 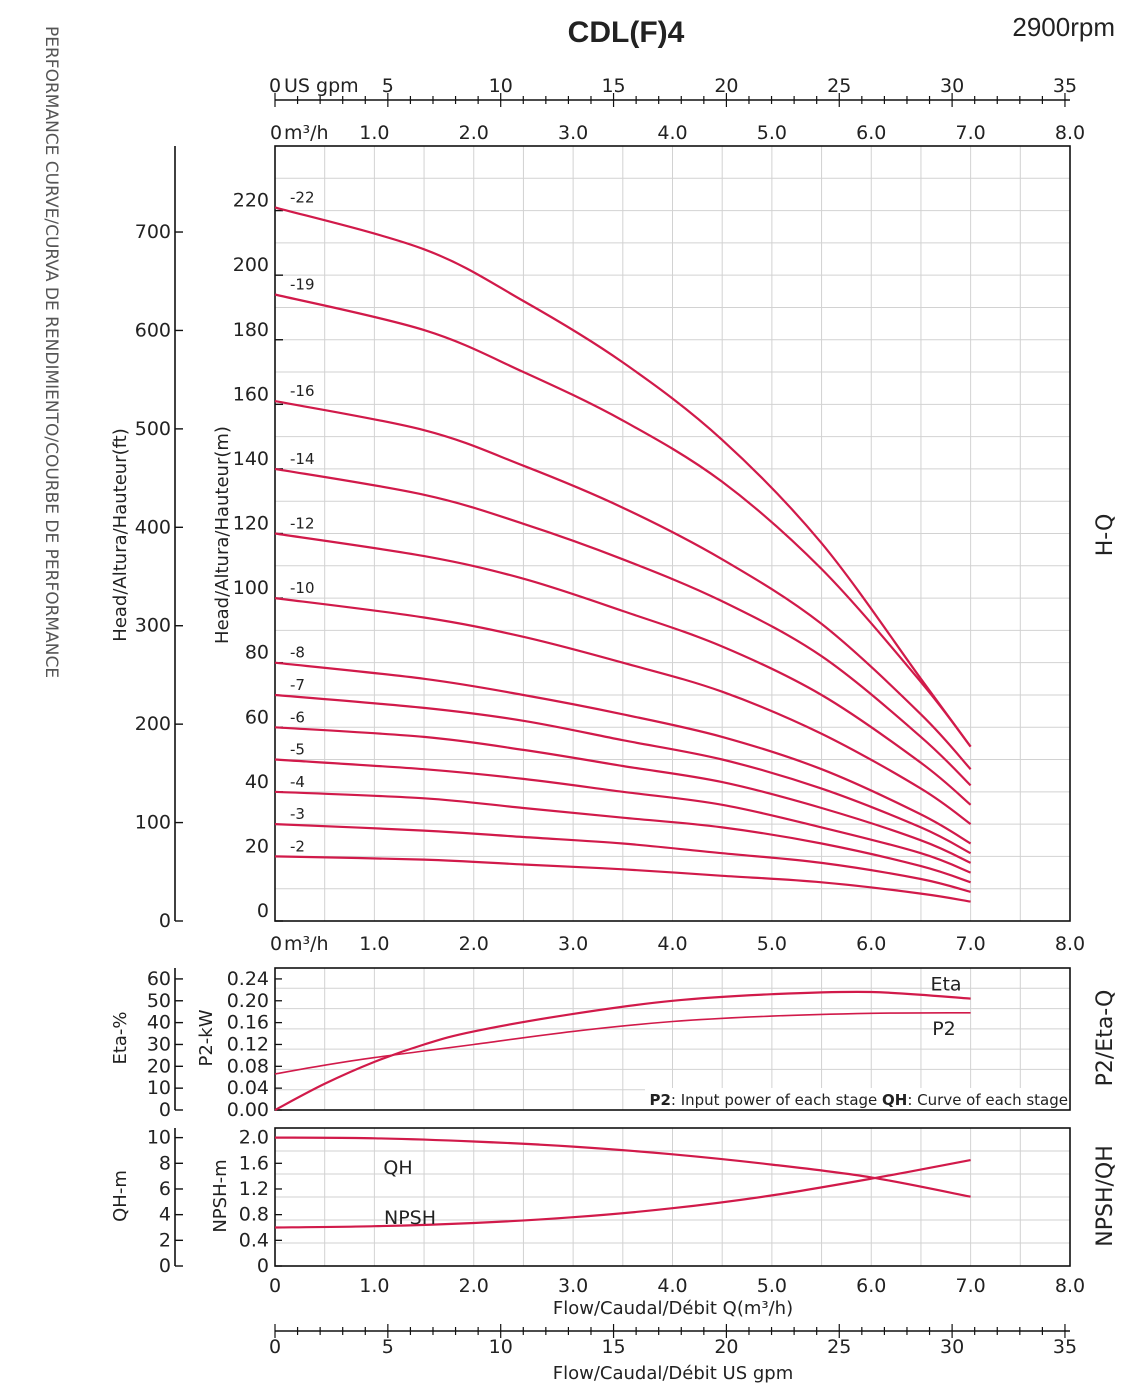 I want to click on p2-note-key: P2, so click(x=659, y=1100).